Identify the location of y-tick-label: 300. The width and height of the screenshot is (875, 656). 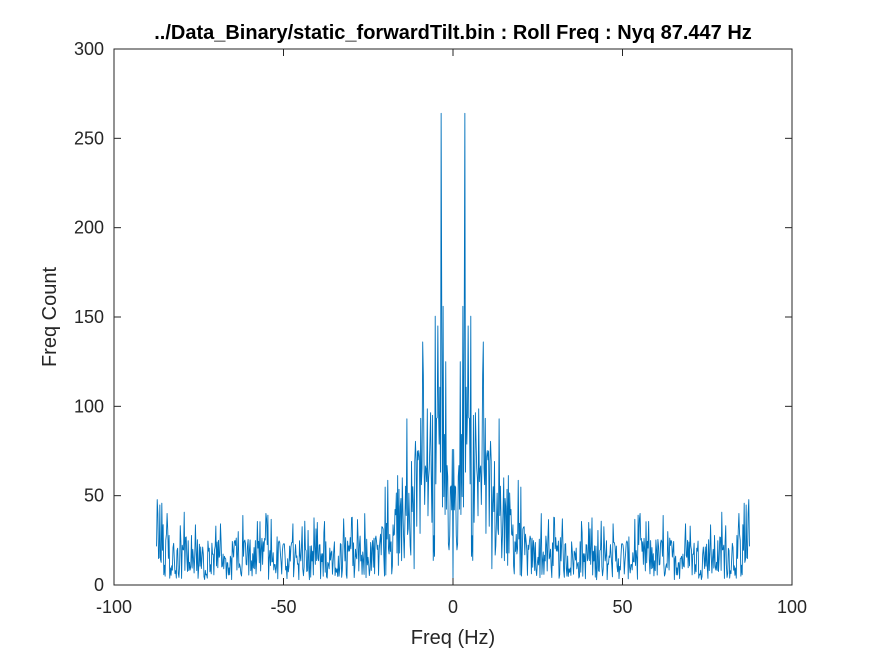
(89, 49).